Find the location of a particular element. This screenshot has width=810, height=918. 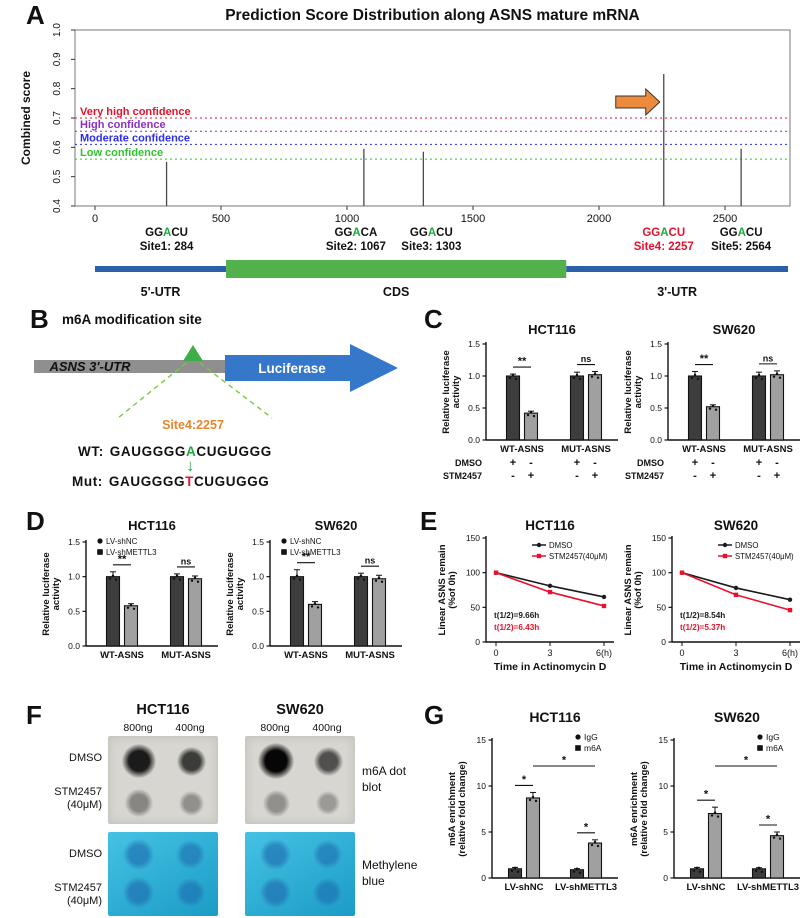

region-label: 5'-UTR is located at coordinates (161, 292).